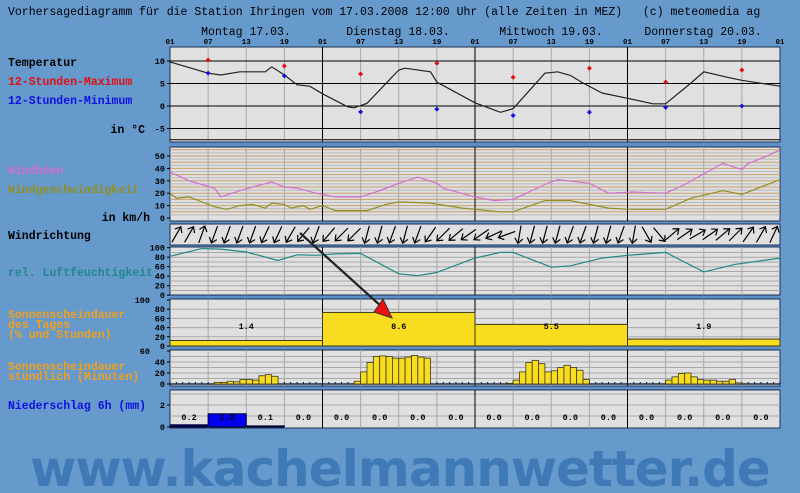 The image size is (800, 493). What do you see at coordinates (157, 249) in the screenshot?
I see `y-tick-label: 100` at bounding box center [157, 249].